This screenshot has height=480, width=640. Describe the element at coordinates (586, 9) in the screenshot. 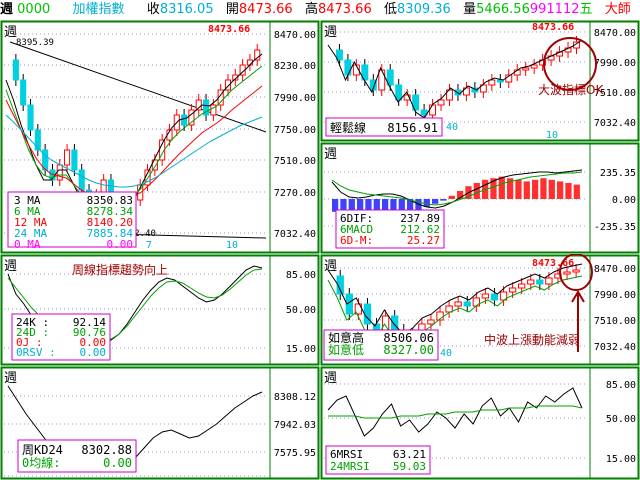

I see `weekday: 五` at that location.